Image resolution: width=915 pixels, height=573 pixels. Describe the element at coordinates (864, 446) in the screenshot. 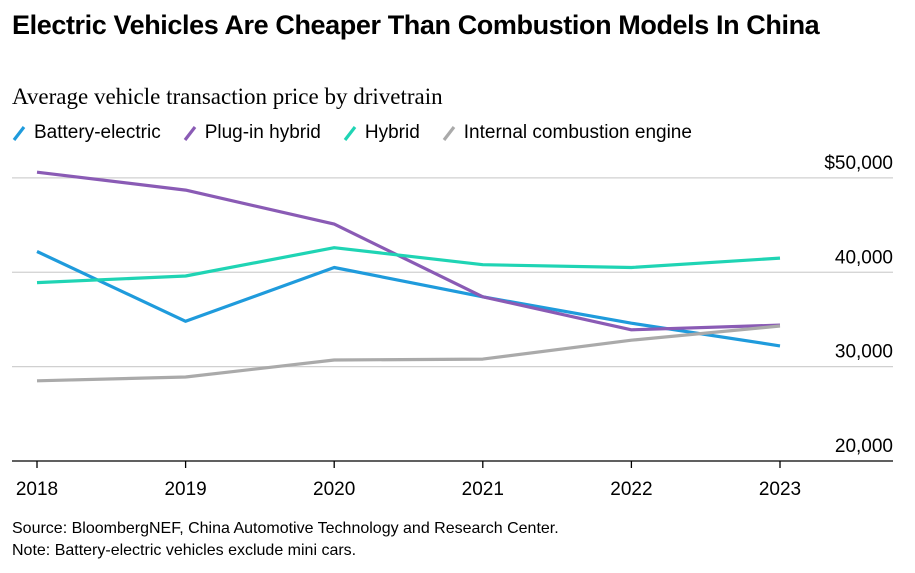

I see `y-tick-label: 20,000` at that location.